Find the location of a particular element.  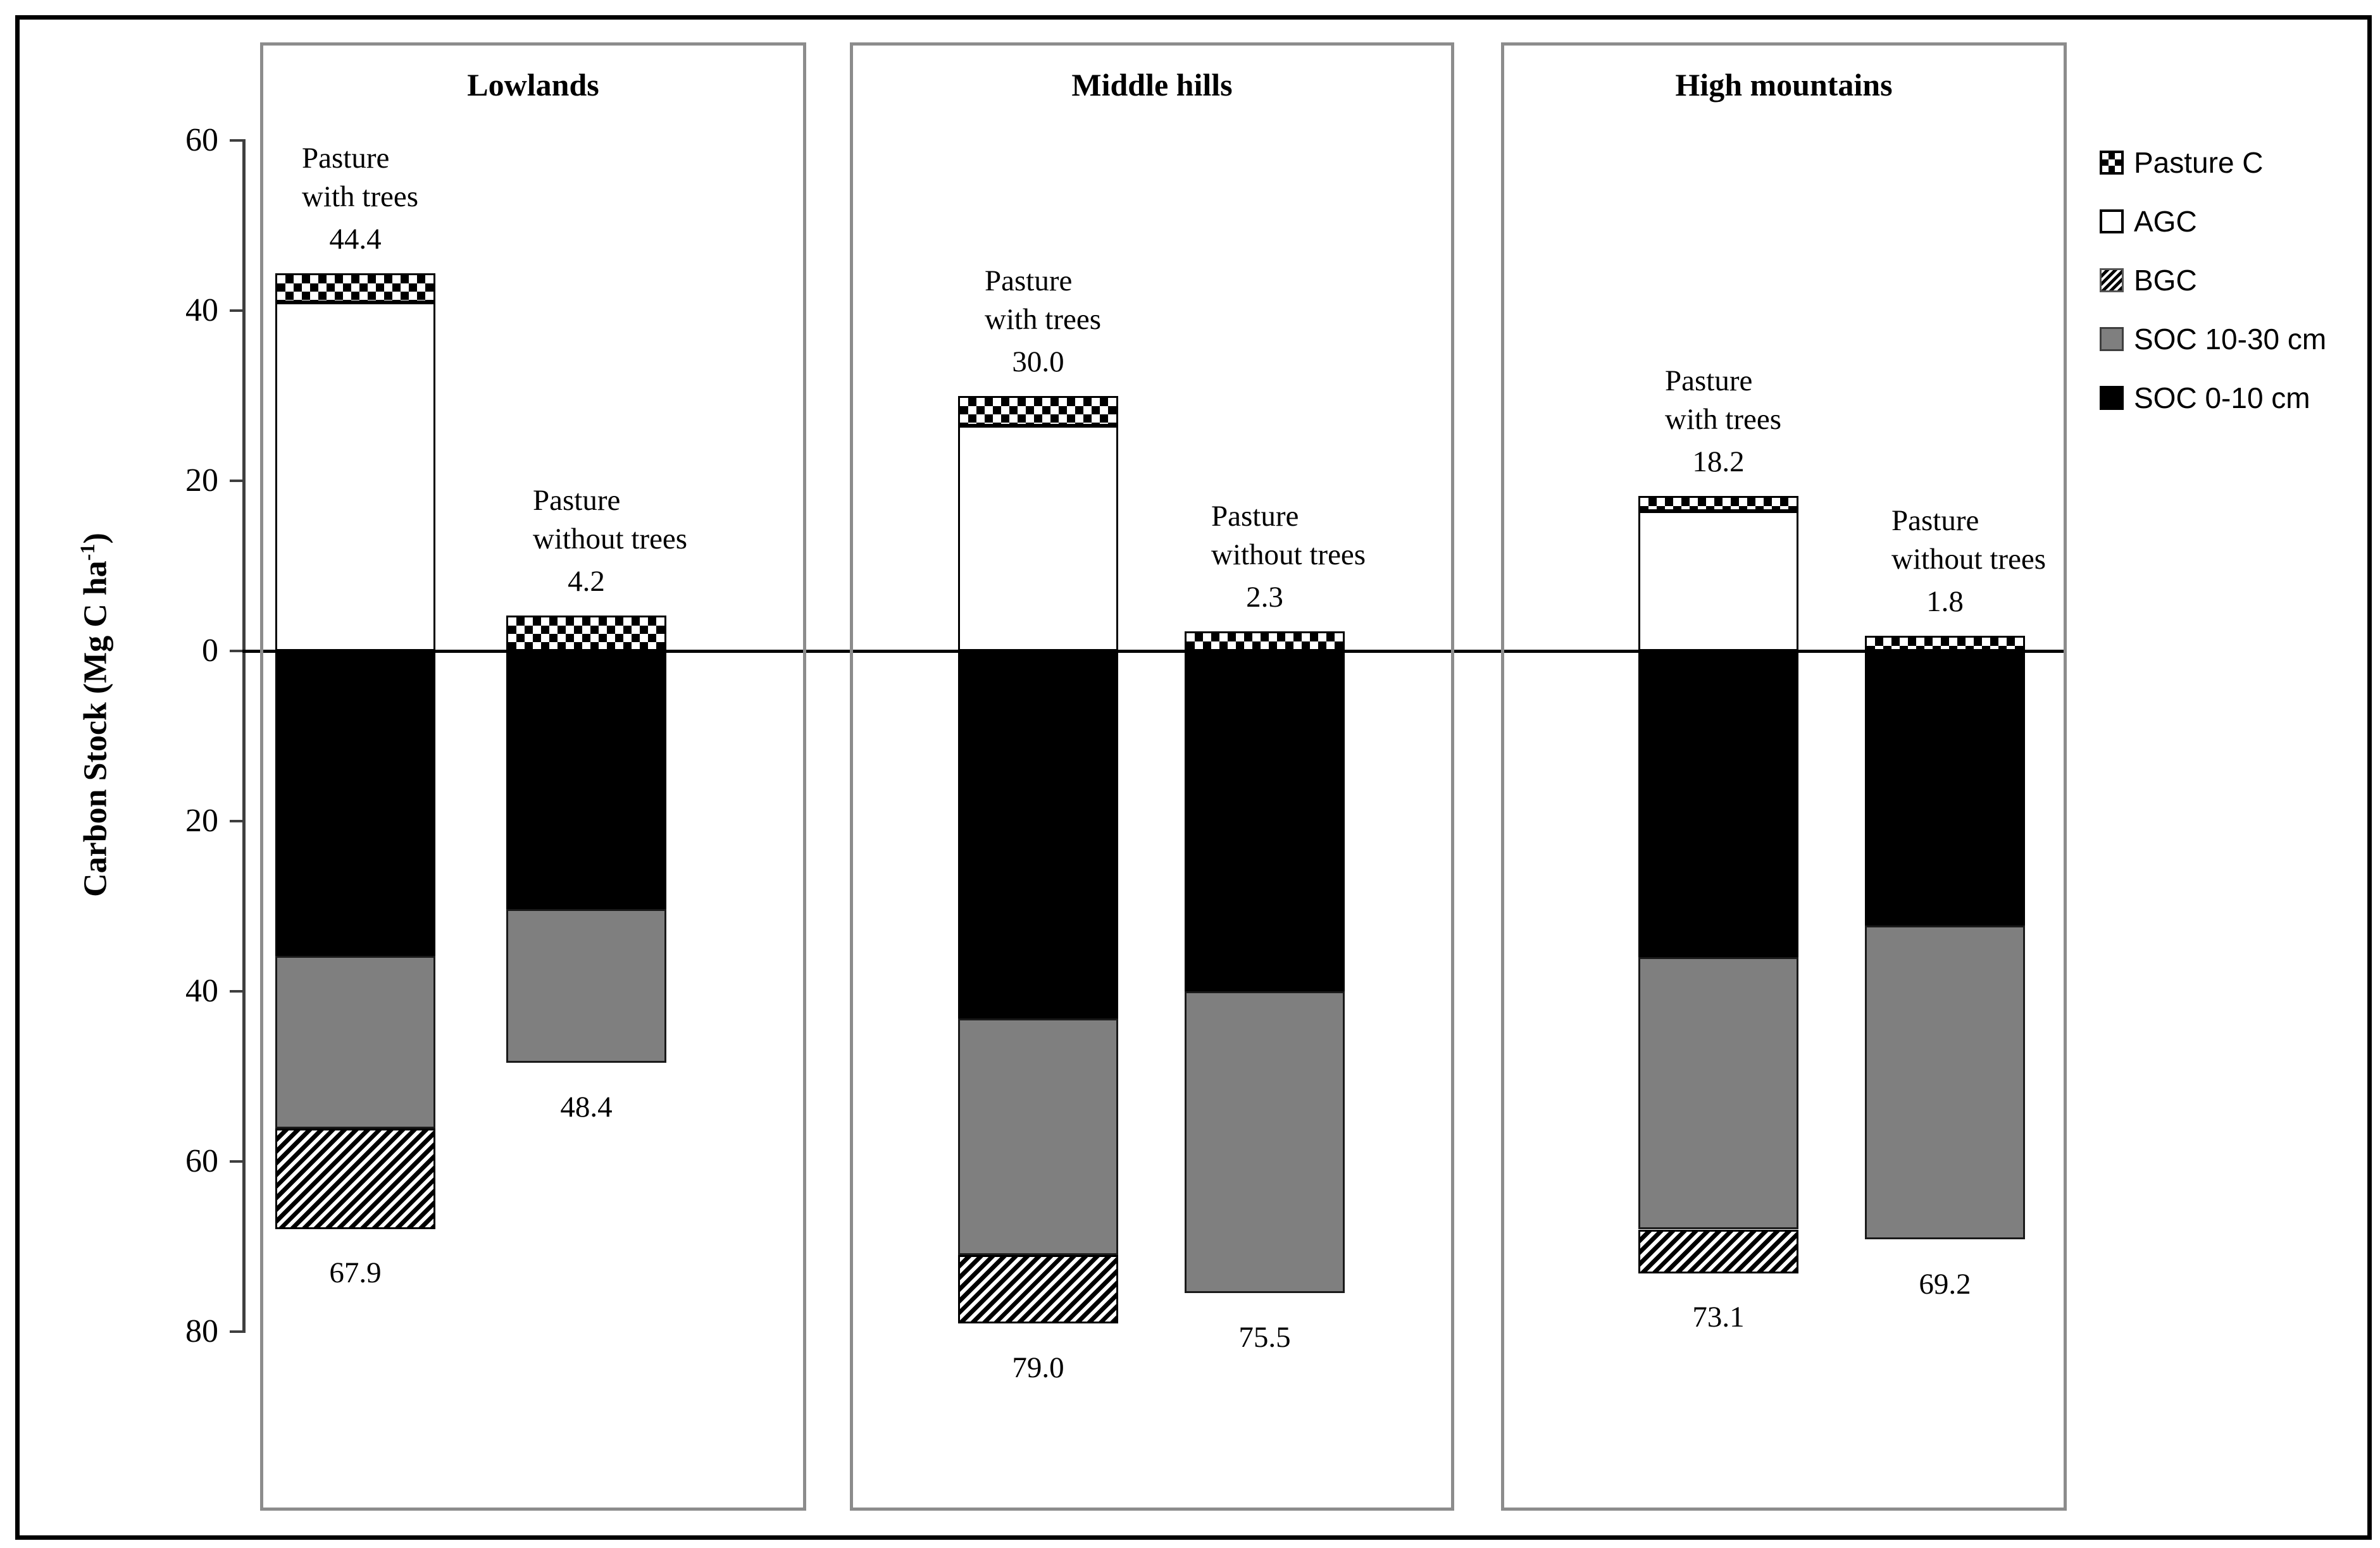

legend-label: Pasture C is located at coordinates (2199, 162).